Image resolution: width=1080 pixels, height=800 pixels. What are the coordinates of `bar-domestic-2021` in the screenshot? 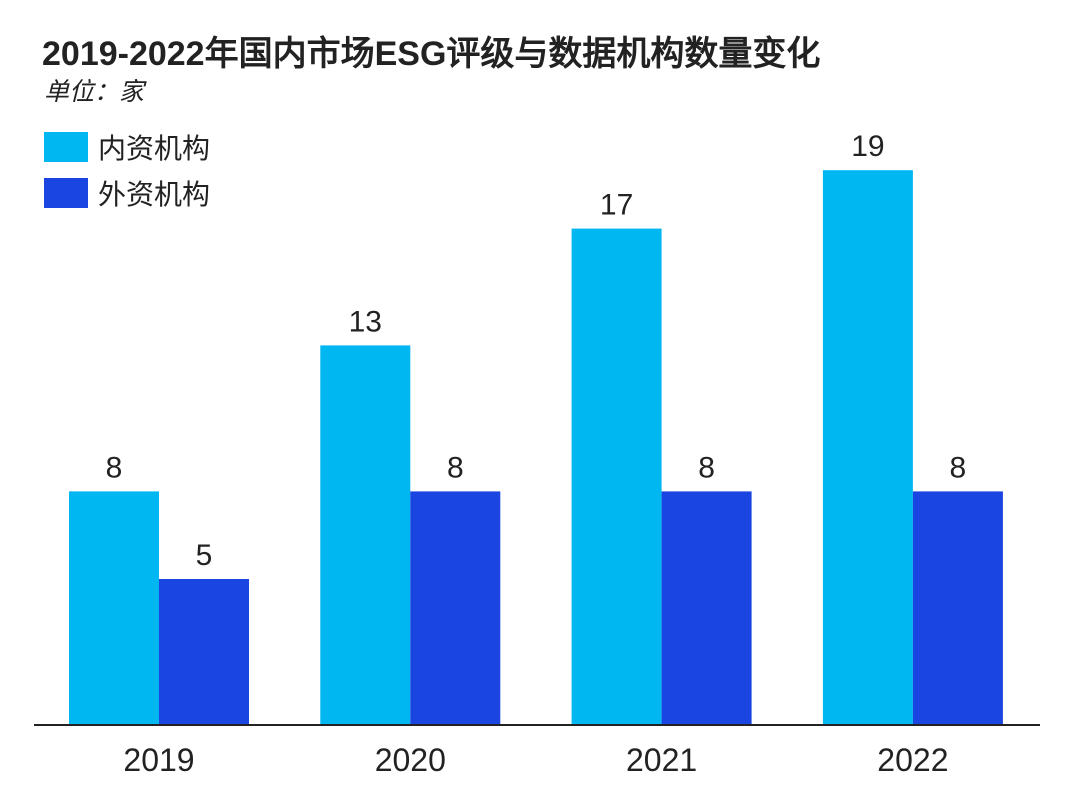 It's located at (616, 476).